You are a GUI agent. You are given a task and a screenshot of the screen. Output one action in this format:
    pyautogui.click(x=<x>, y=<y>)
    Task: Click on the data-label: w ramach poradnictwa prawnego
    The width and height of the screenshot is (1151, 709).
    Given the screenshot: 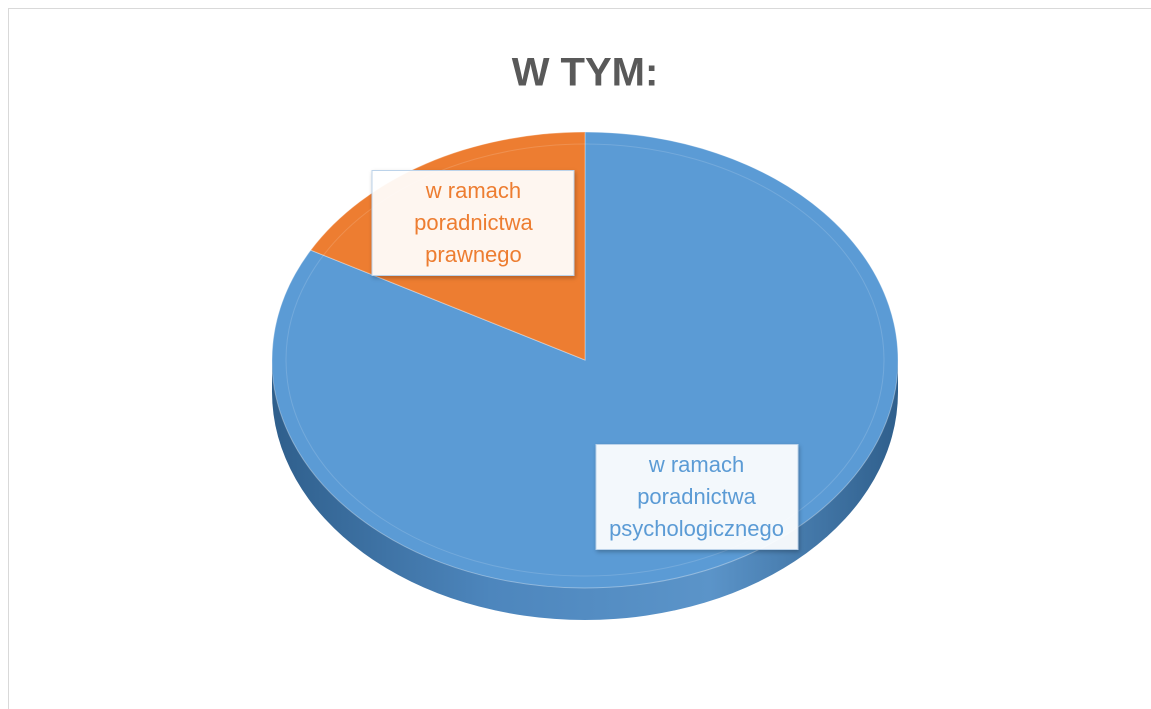 What is the action you would take?
    pyautogui.click(x=473, y=222)
    